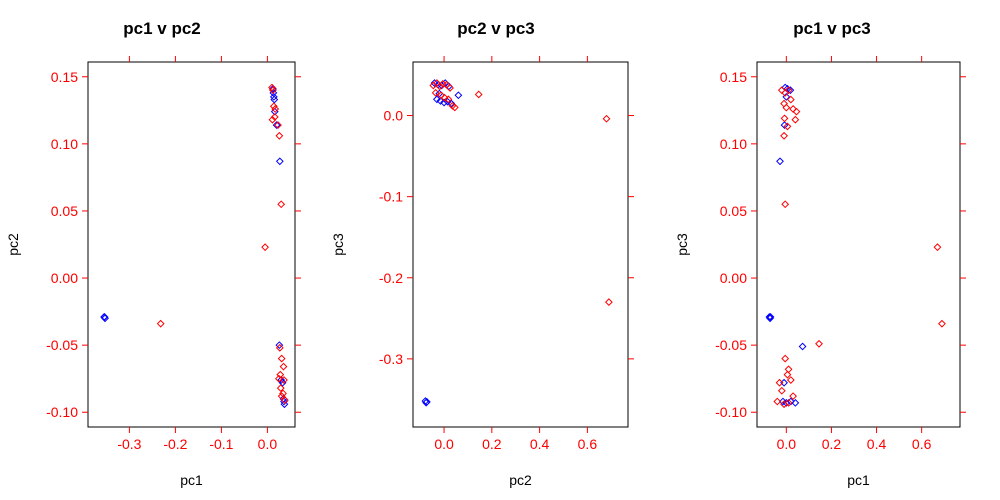  I want to click on x-tick-label: -0.3, so click(129, 444).